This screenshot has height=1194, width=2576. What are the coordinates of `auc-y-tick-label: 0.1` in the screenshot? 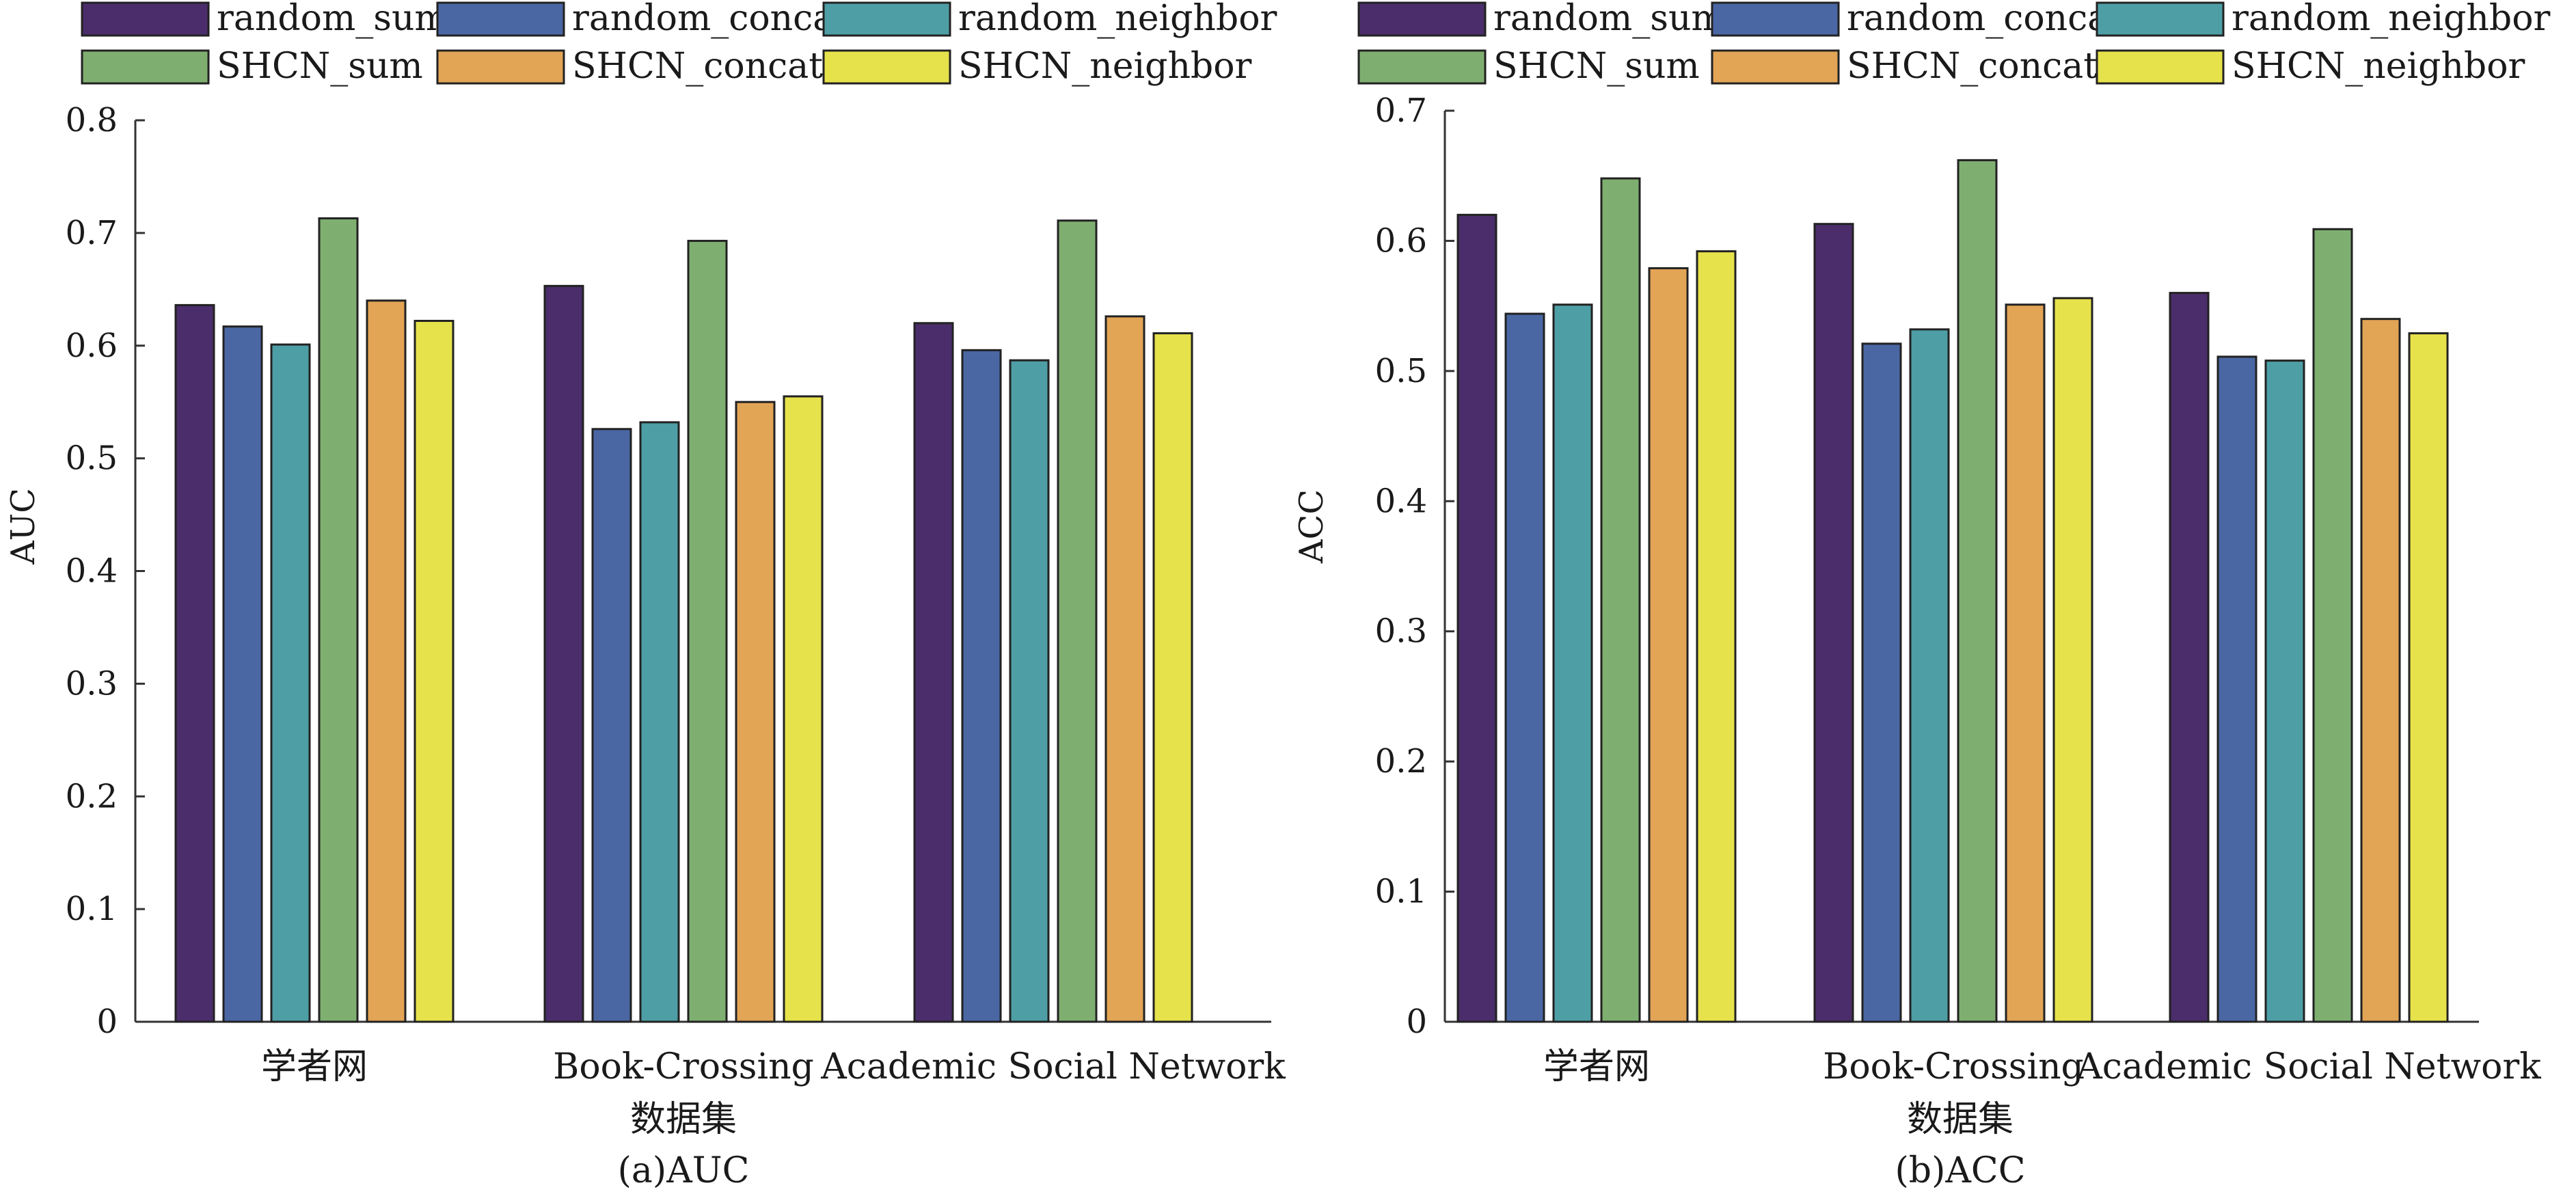 It's located at (92, 909).